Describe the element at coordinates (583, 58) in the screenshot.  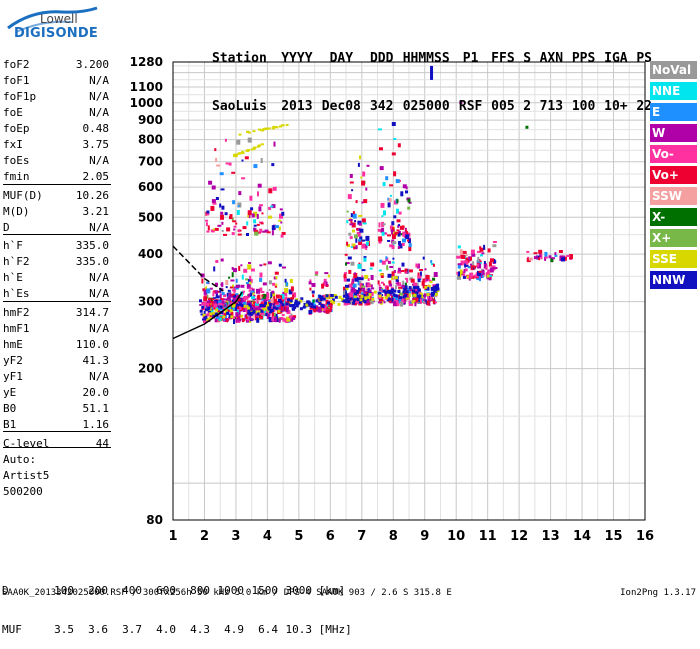
I see `header-row1-9: PPS` at that location.